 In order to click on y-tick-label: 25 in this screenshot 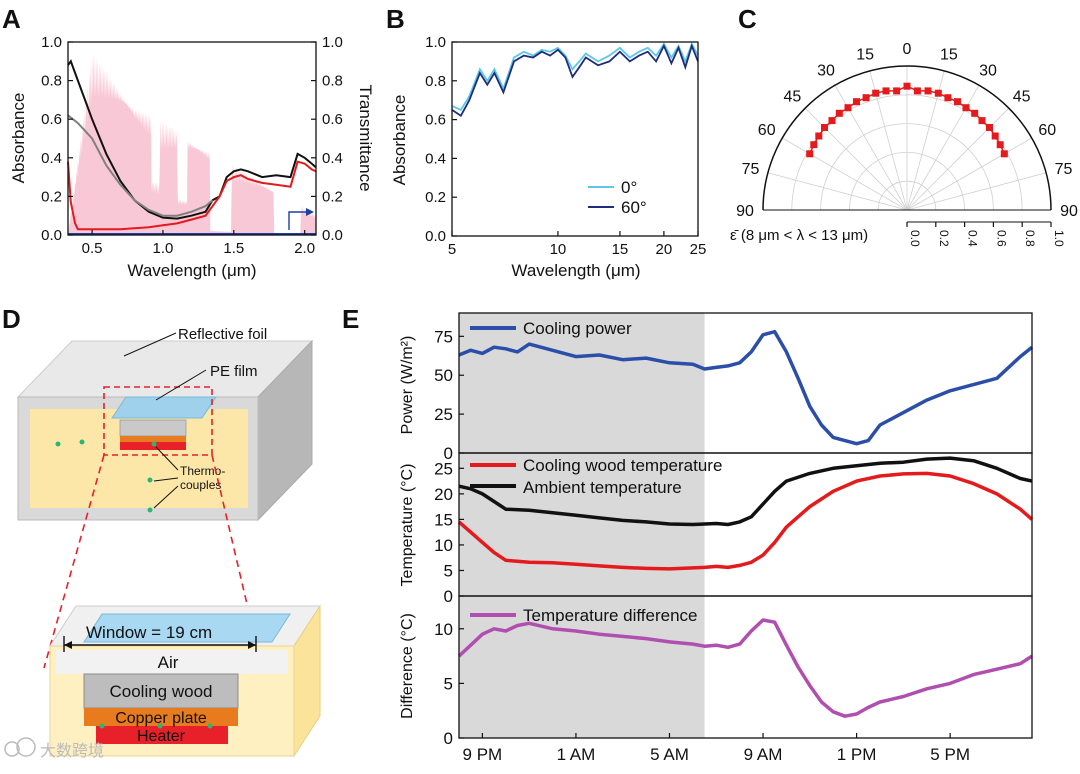, I will do `click(443, 414)`.